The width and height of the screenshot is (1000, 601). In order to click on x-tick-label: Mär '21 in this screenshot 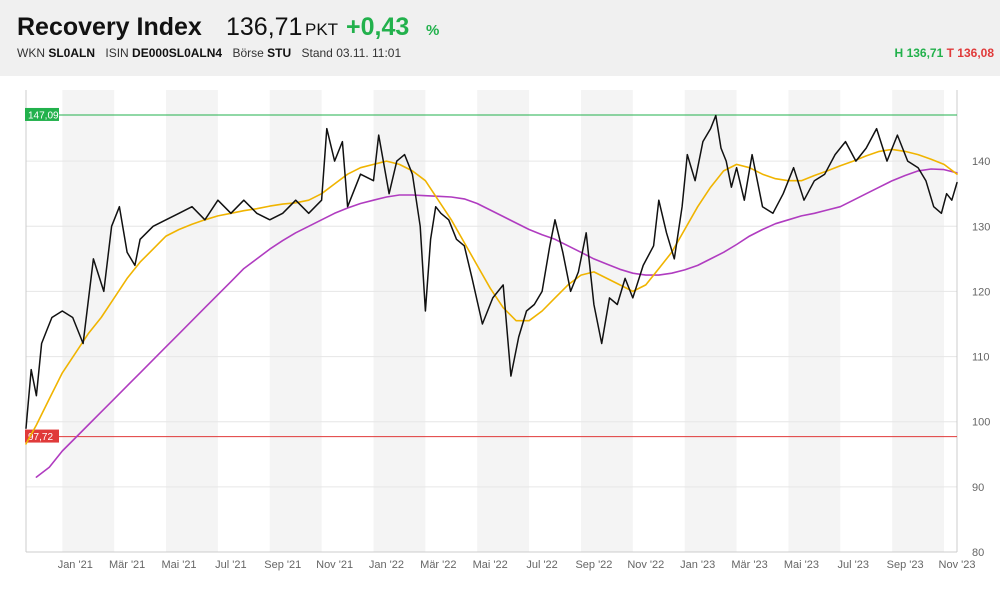, I will do `click(127, 565)`.